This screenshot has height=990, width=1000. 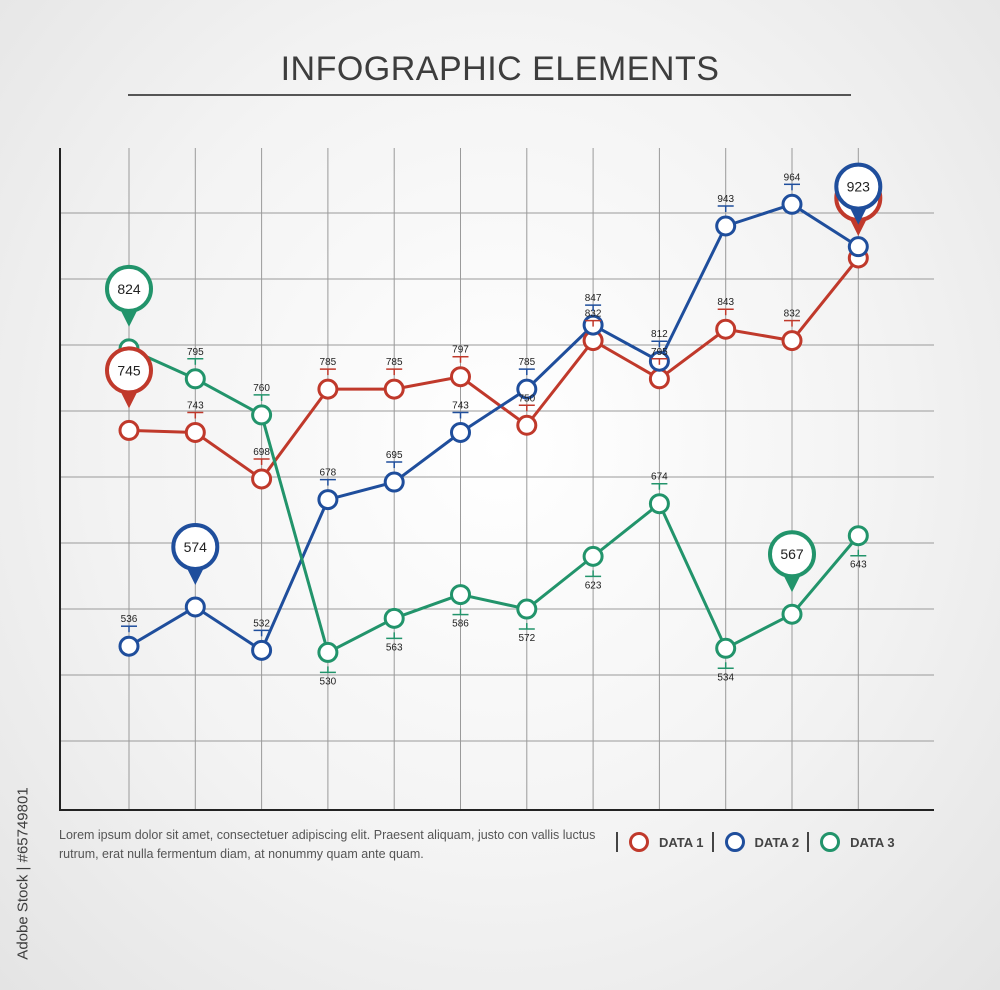 I want to click on stock-watermark: Adobe Stock | #65749801, so click(x=20, y=875).